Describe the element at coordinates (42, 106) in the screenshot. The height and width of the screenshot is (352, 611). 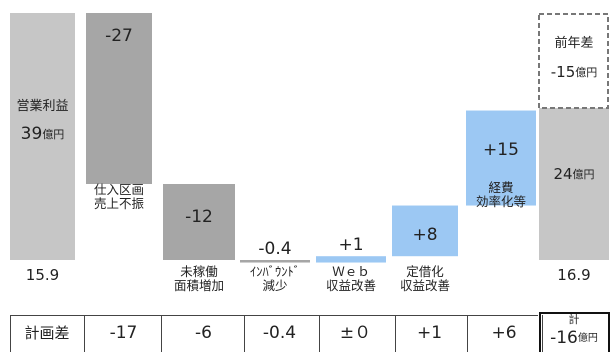
I see `start-bar-label: 営業利益` at that location.